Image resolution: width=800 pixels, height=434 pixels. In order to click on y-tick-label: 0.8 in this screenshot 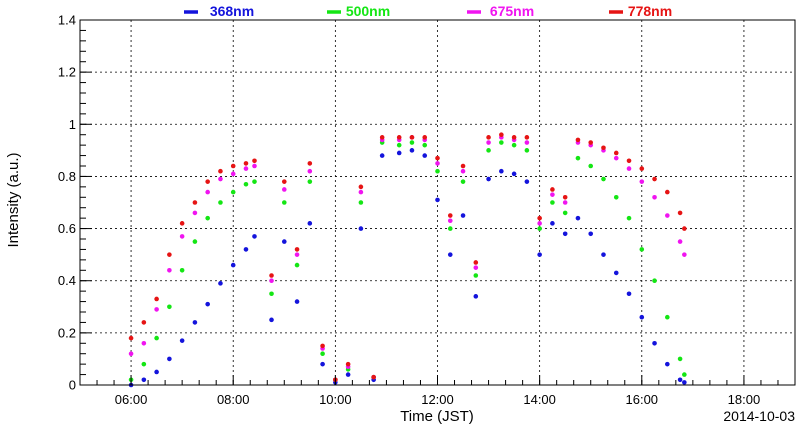, I will do `click(67, 176)`.